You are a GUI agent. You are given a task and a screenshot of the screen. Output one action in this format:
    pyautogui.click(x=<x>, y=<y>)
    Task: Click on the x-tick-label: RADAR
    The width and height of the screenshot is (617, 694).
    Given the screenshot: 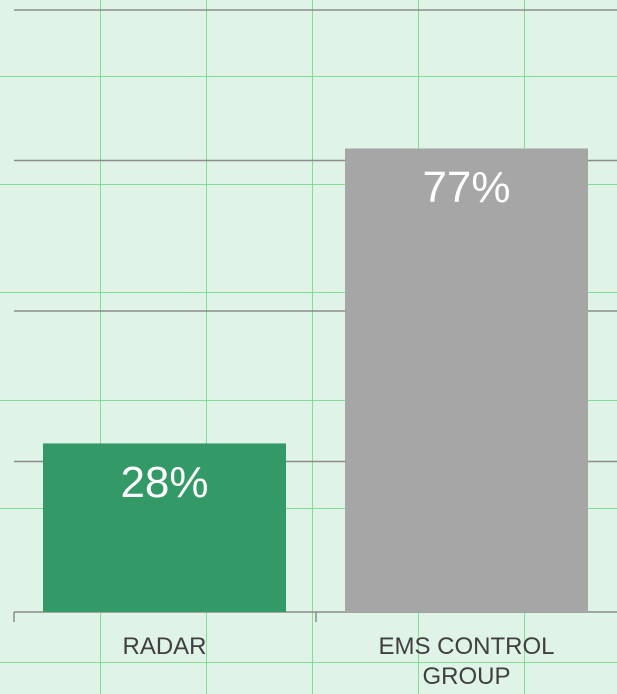 What is the action you would take?
    pyautogui.click(x=164, y=646)
    